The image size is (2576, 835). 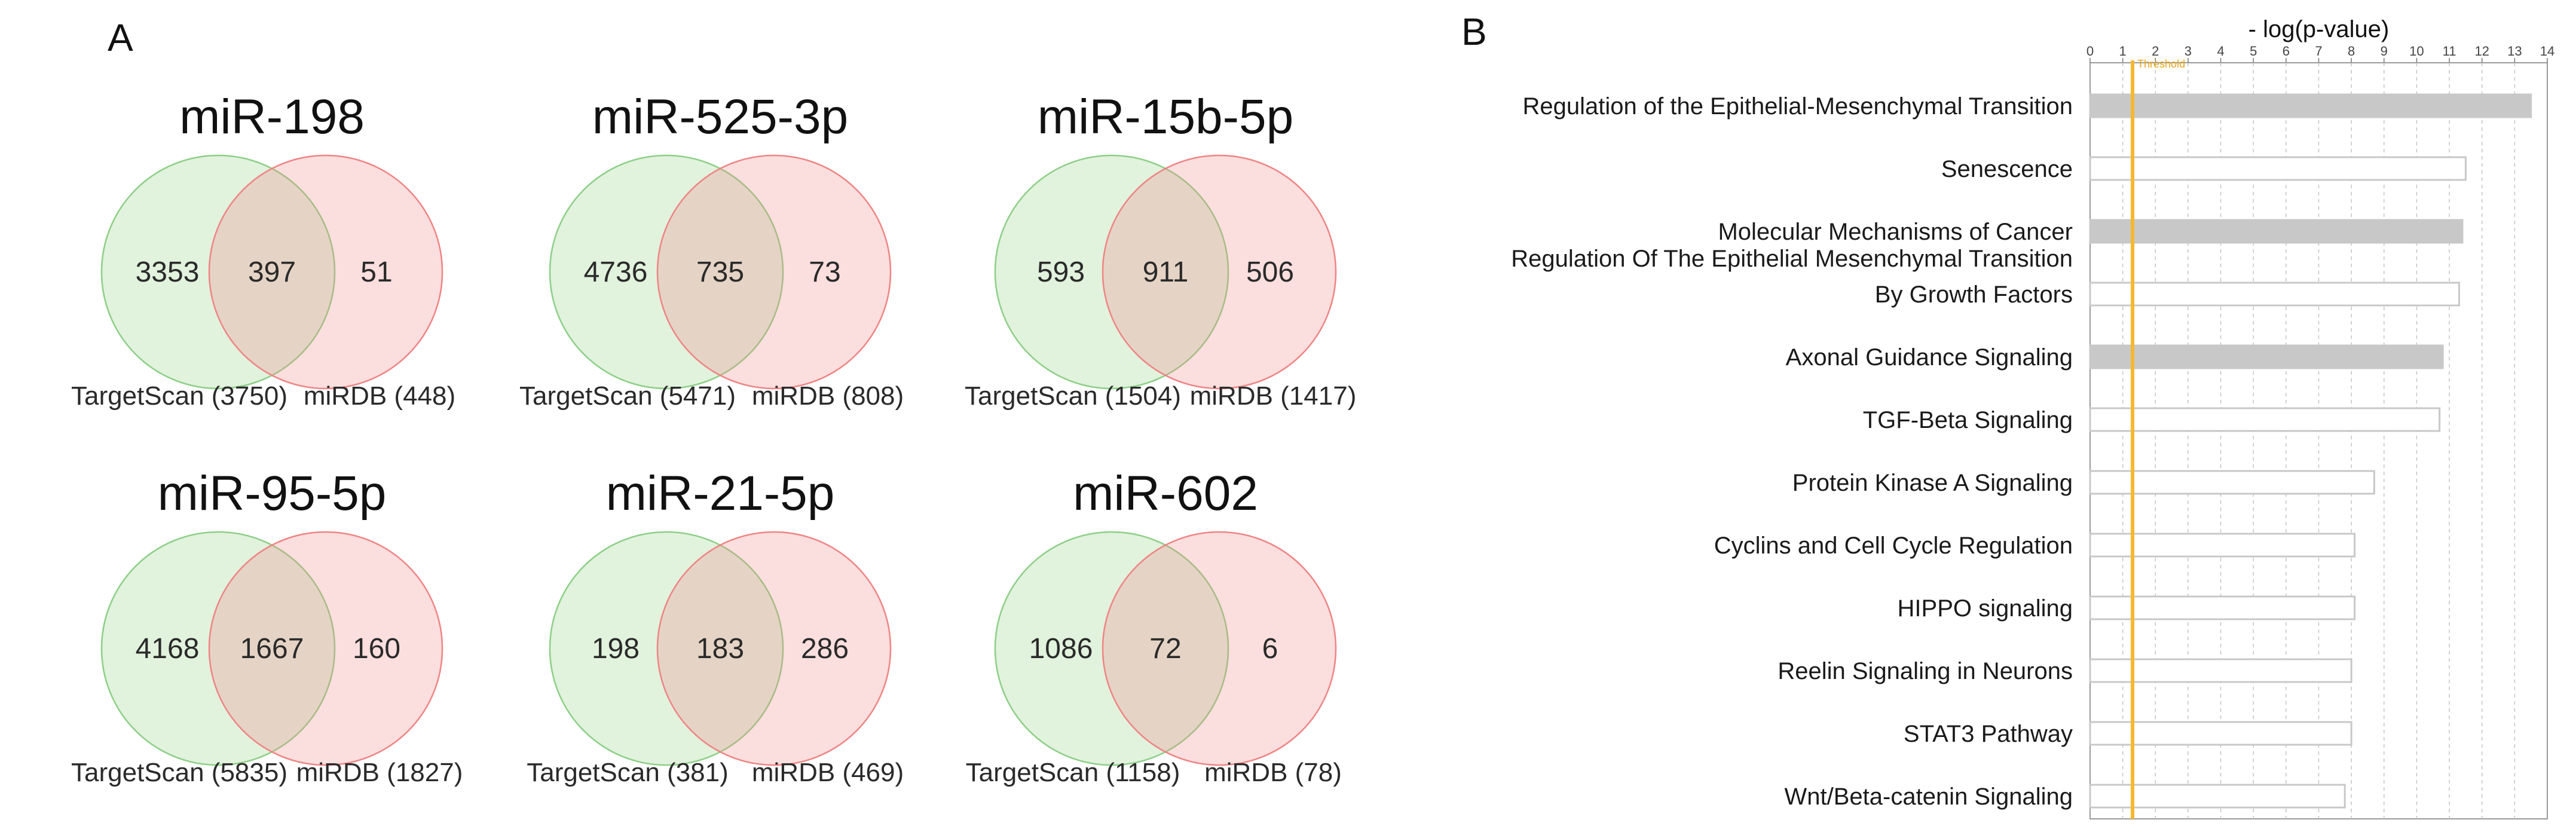 What do you see at coordinates (2547, 51) in the screenshot?
I see `x-tick-label: 14` at bounding box center [2547, 51].